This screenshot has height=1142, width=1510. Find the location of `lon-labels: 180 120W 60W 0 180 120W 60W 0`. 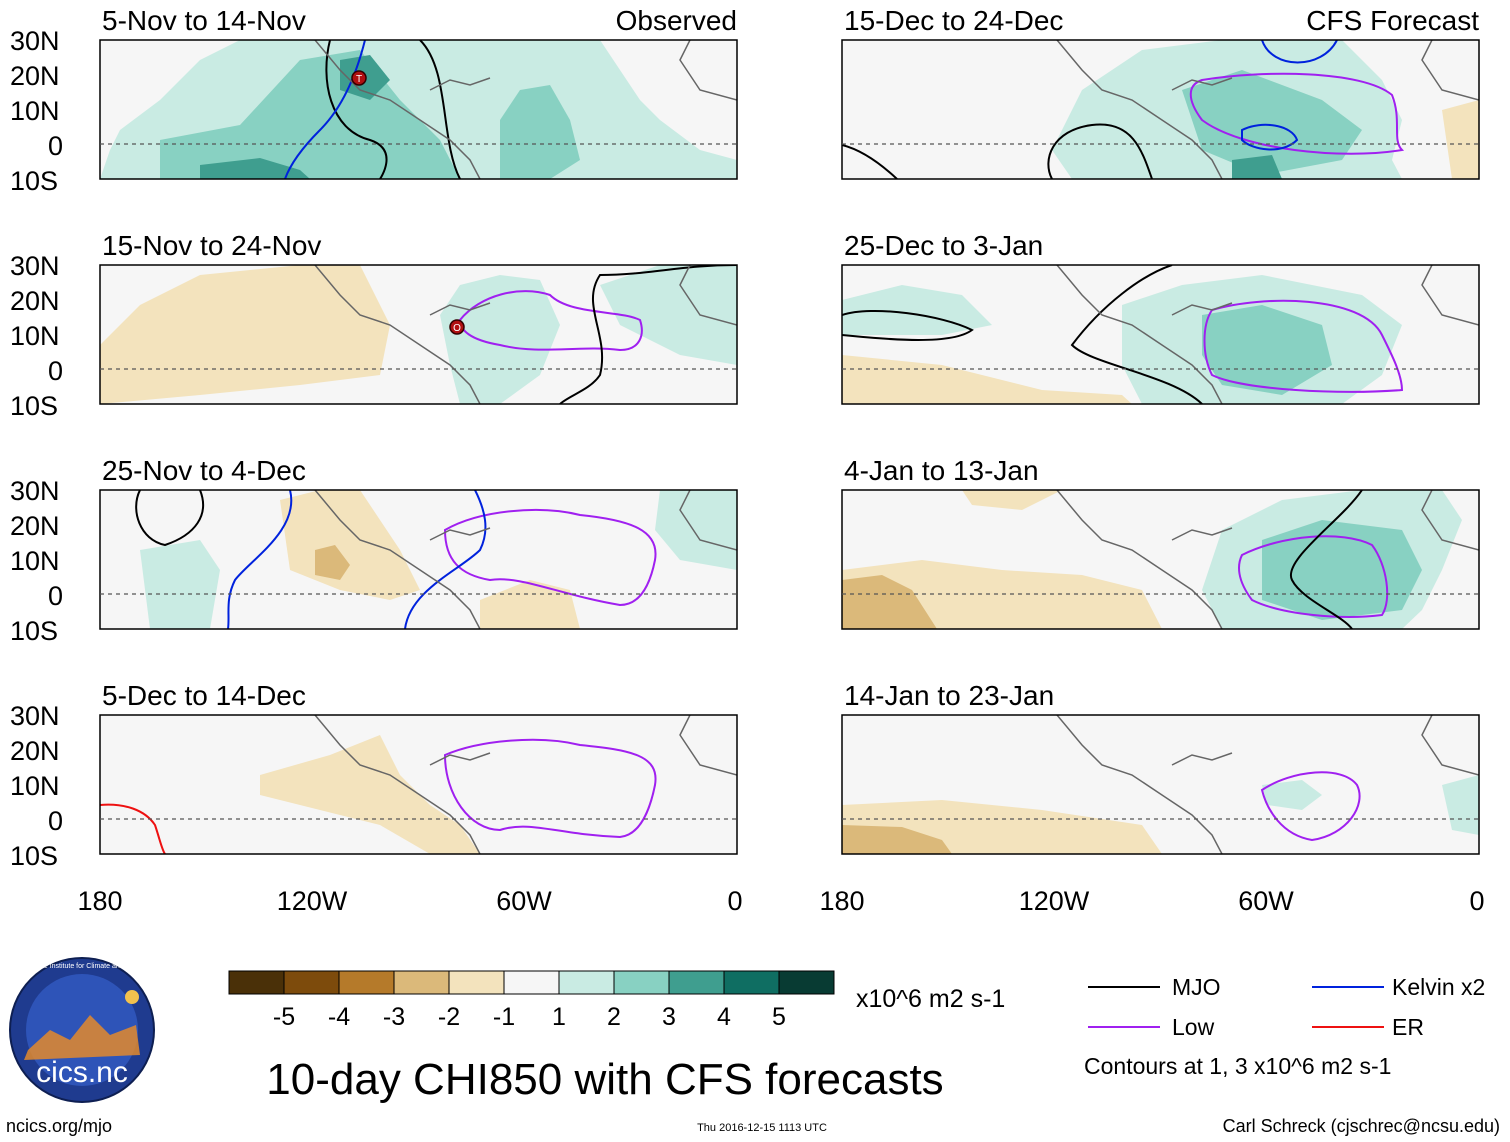

lon-labels: 180 120W 60W 0 180 120W 60W 0 is located at coordinates (780, 901).